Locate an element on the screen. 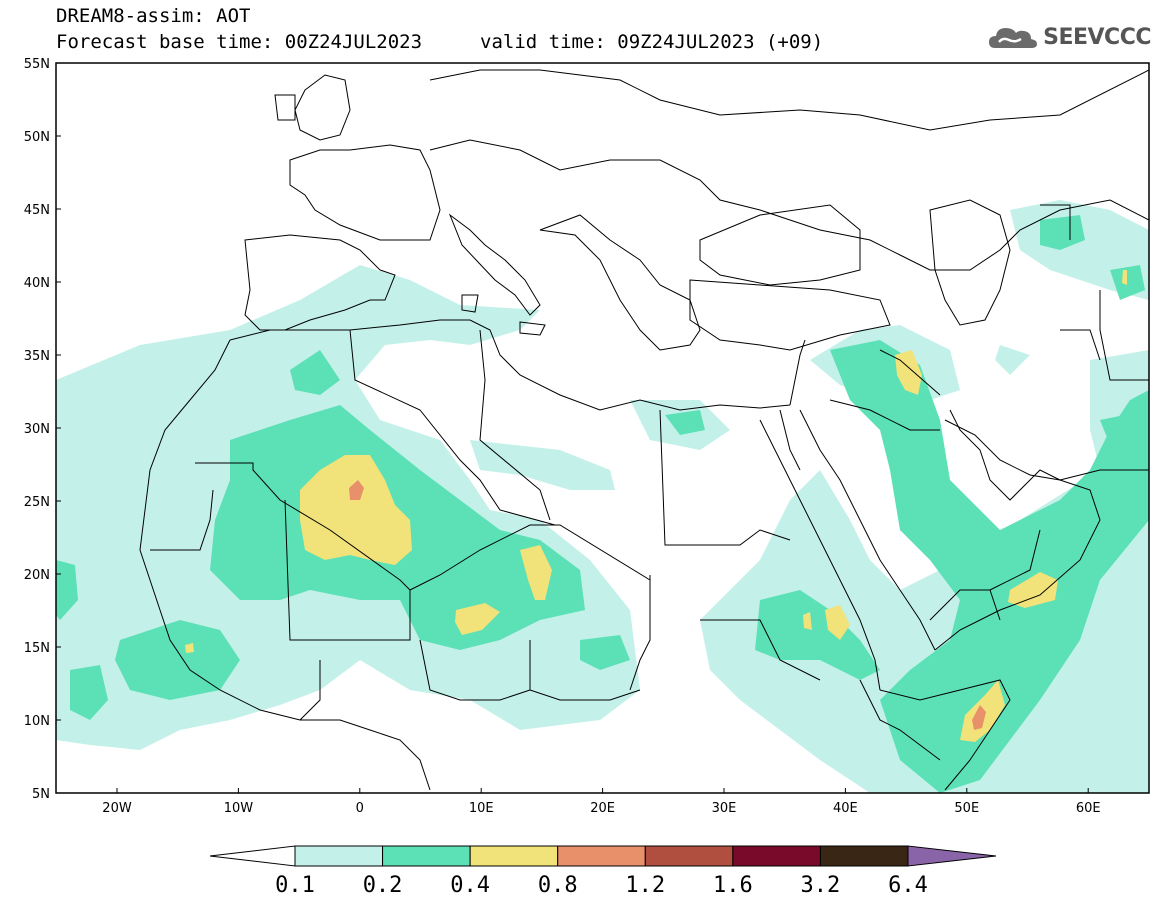  valid-time: valid time: 09Z24JUL2023 (+09) is located at coordinates (652, 42).